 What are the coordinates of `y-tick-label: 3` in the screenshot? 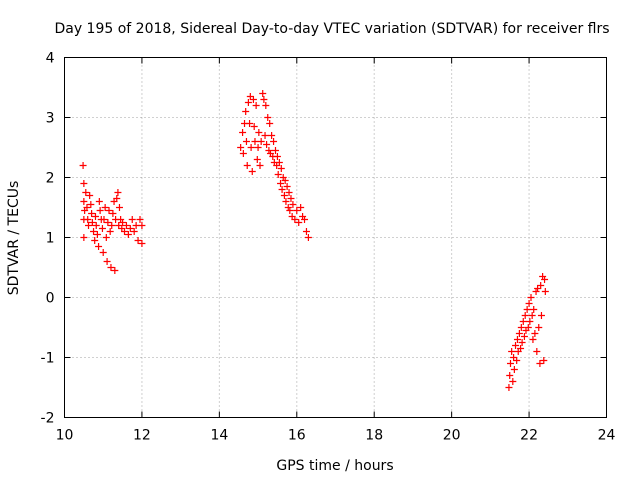 It's located at (50, 119).